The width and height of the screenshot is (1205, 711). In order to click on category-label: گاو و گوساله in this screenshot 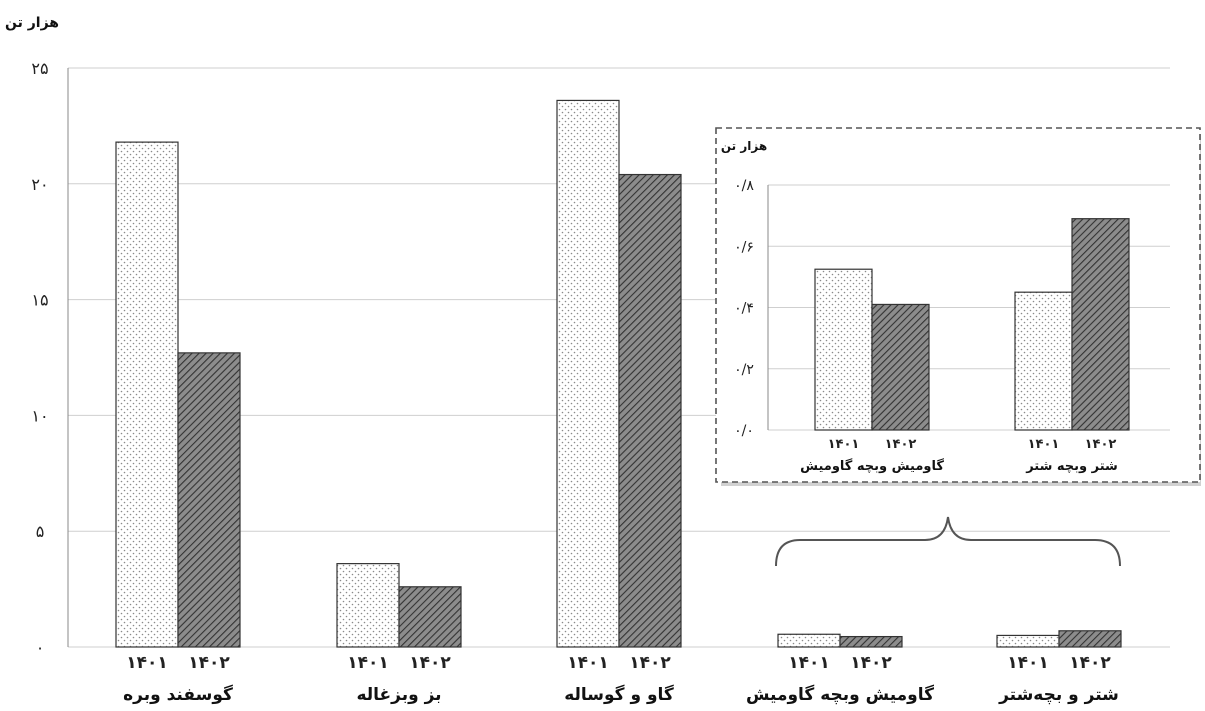, I will do `click(619, 694)`.